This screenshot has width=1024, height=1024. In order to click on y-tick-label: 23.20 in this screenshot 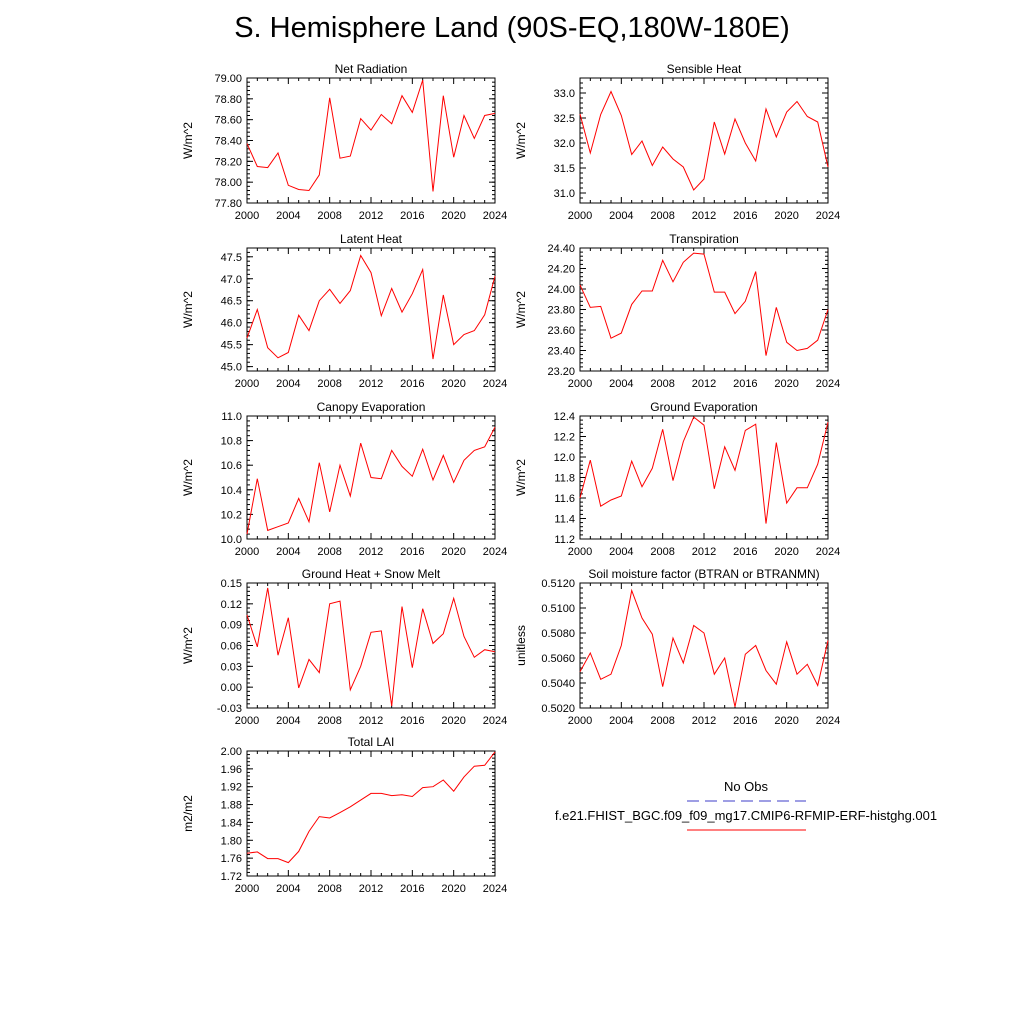, I will do `click(561, 372)`.